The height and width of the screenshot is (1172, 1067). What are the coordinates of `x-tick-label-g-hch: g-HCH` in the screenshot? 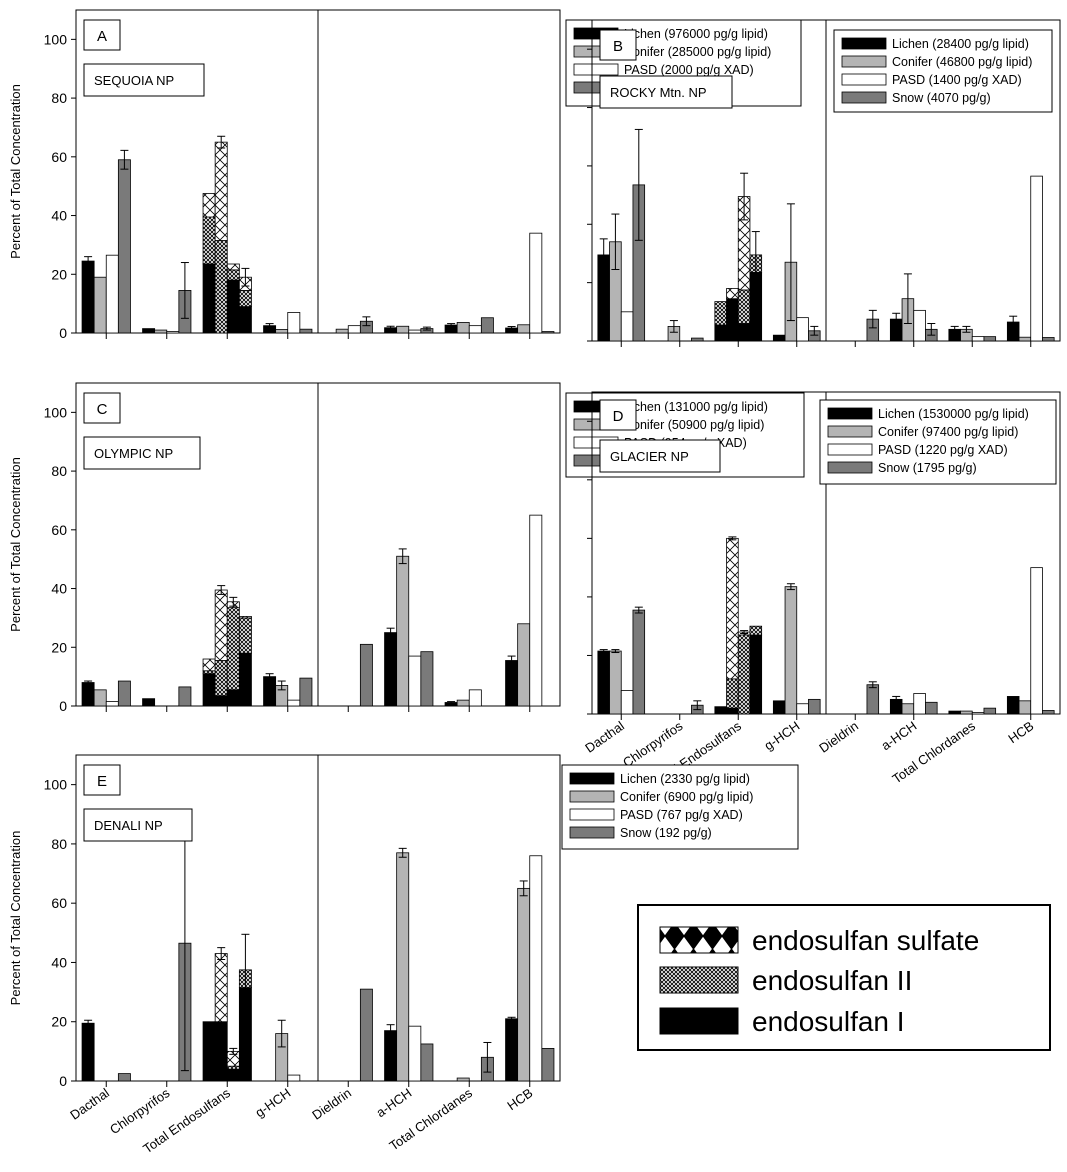 It's located at (272, 1102).